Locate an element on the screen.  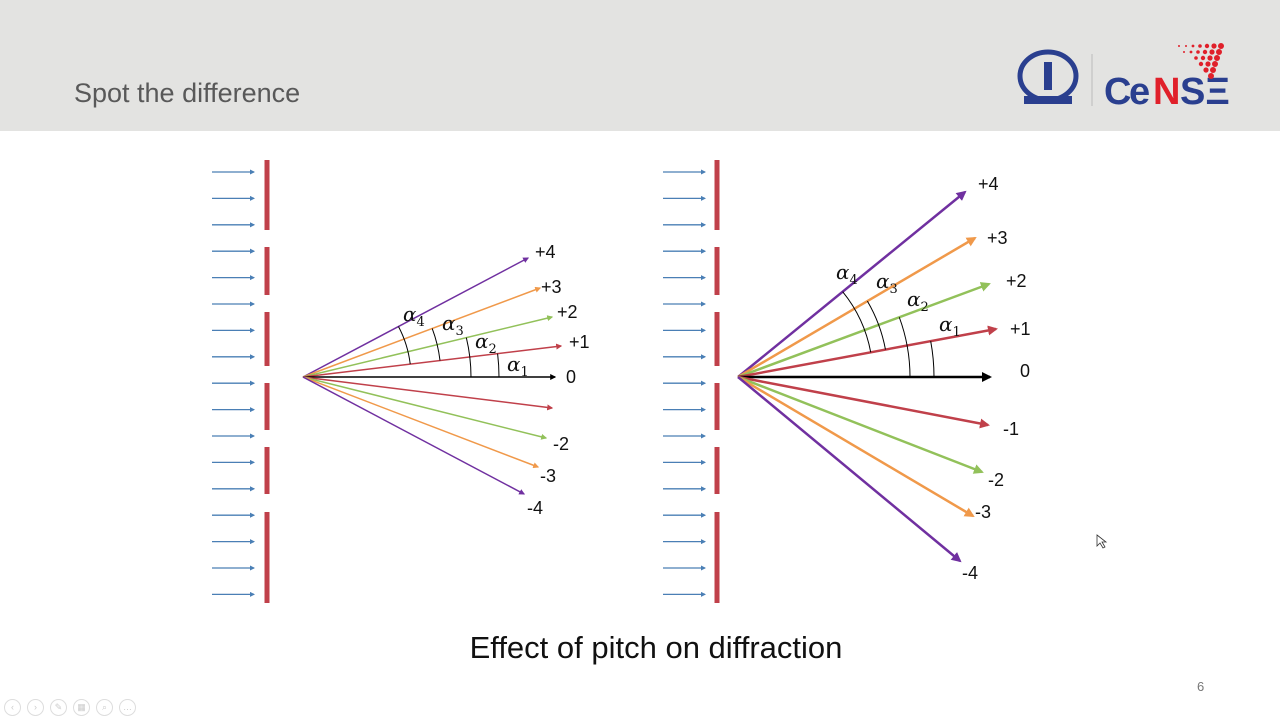
svg-text: C is located at coordinates (1117, 90).